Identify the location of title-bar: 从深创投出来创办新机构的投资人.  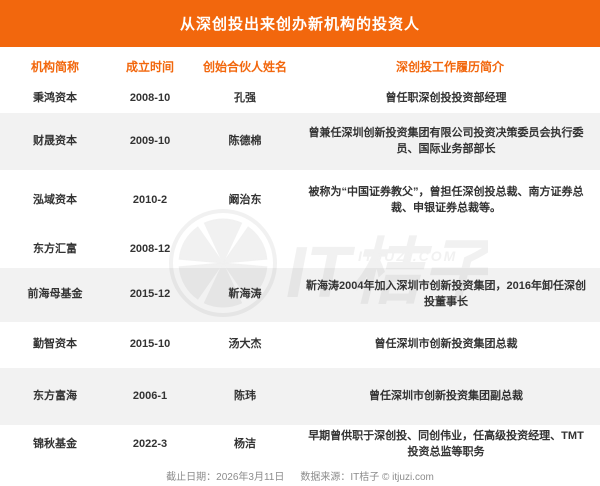
(300, 23).